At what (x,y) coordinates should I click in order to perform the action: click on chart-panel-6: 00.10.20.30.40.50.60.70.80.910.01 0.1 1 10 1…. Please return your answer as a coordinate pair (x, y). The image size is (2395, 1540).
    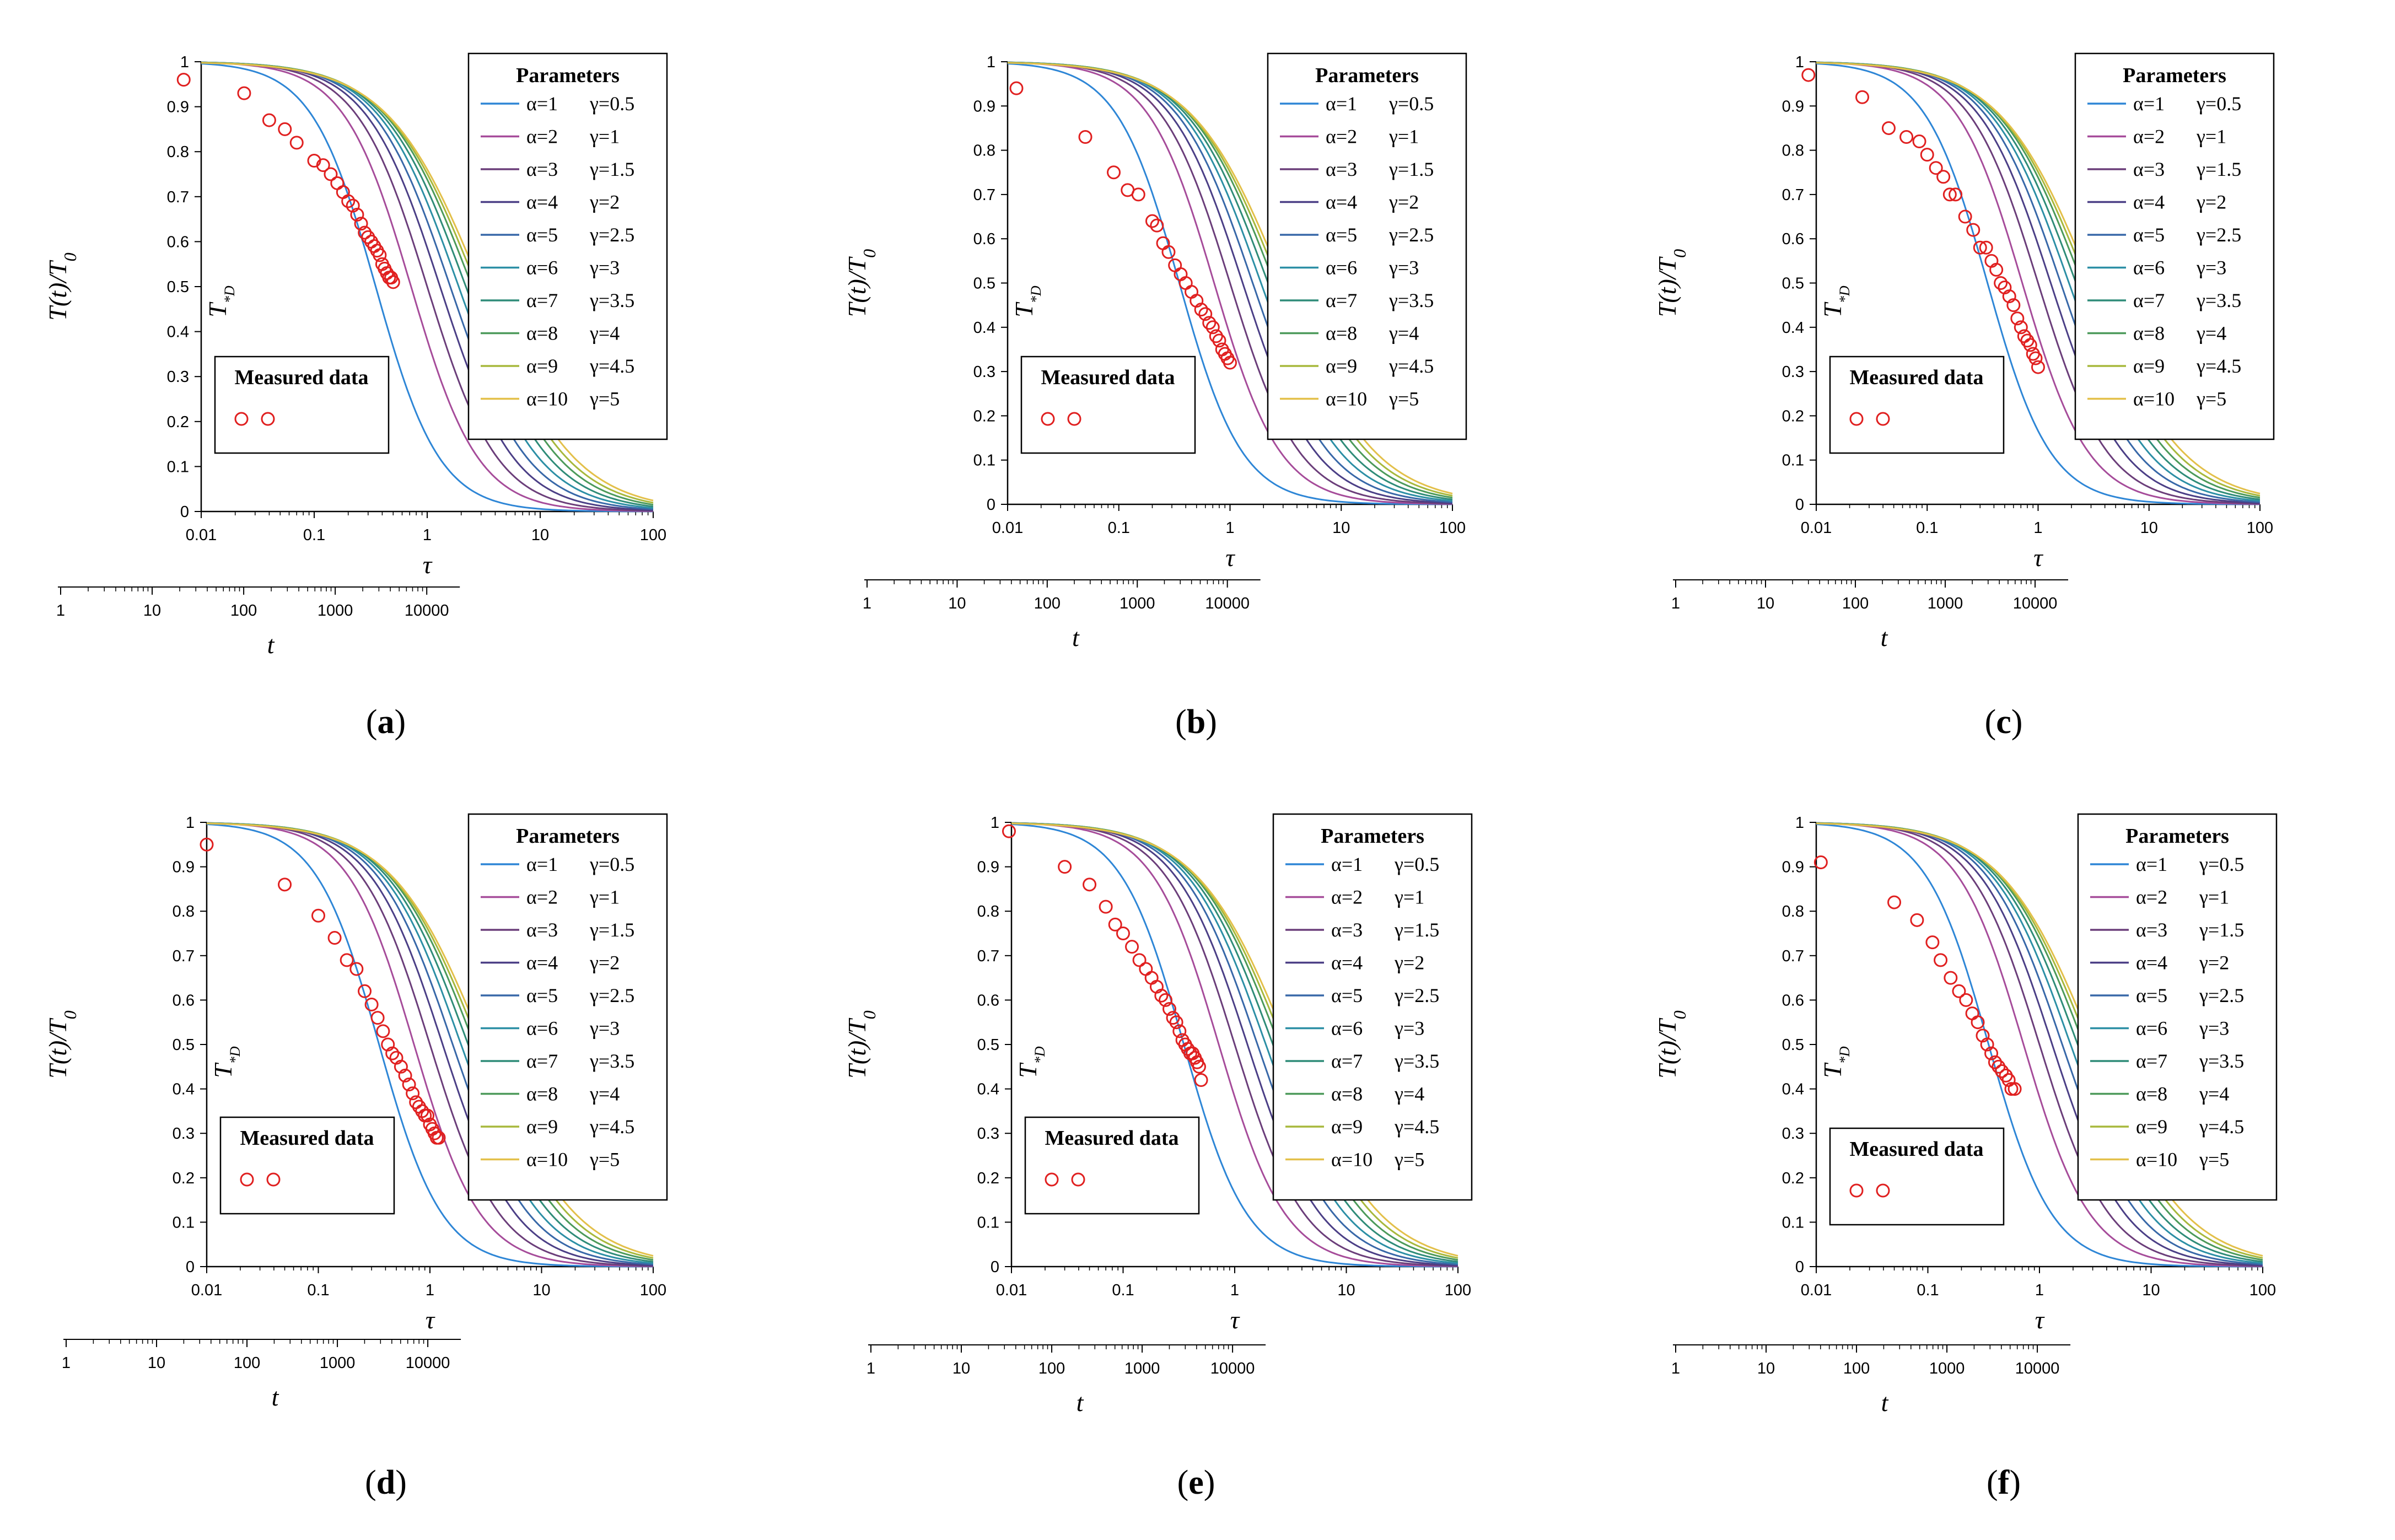
    Looking at the image, I should click on (1965, 1157).